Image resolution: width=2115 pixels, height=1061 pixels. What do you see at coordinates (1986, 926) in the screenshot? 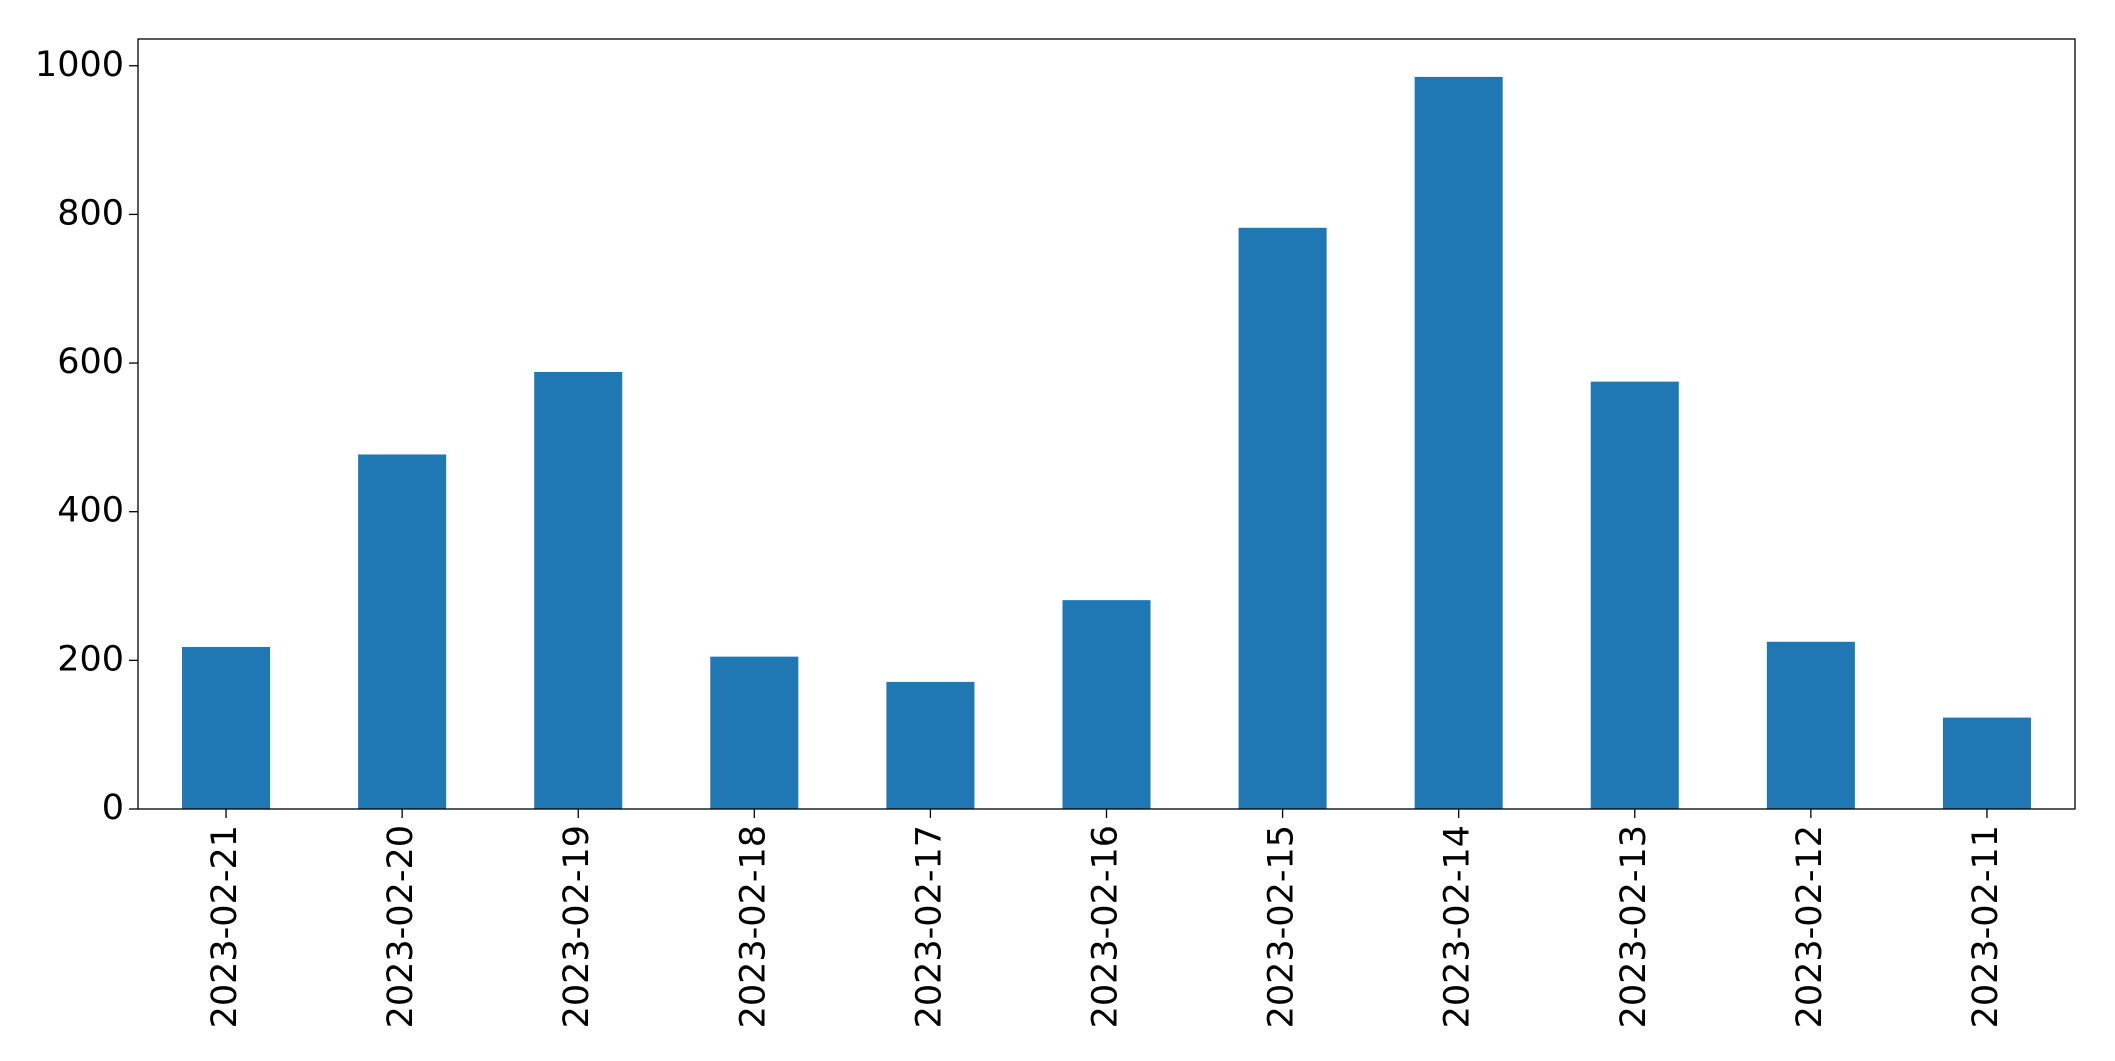
I see `x-tick-label: 2023-02-11` at bounding box center [1986, 926].